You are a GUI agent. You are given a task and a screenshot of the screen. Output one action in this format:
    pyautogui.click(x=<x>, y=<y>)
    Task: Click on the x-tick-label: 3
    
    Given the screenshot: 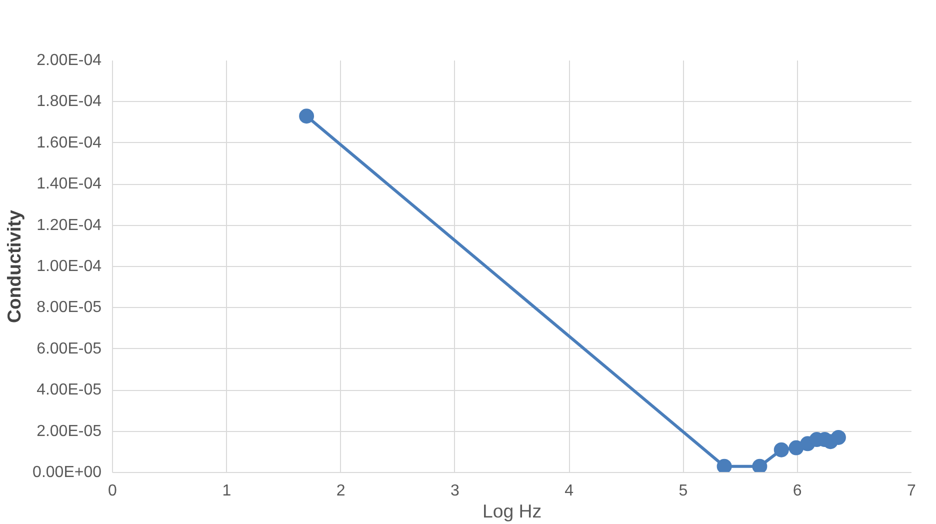 What is the action you would take?
    pyautogui.click(x=455, y=491)
    